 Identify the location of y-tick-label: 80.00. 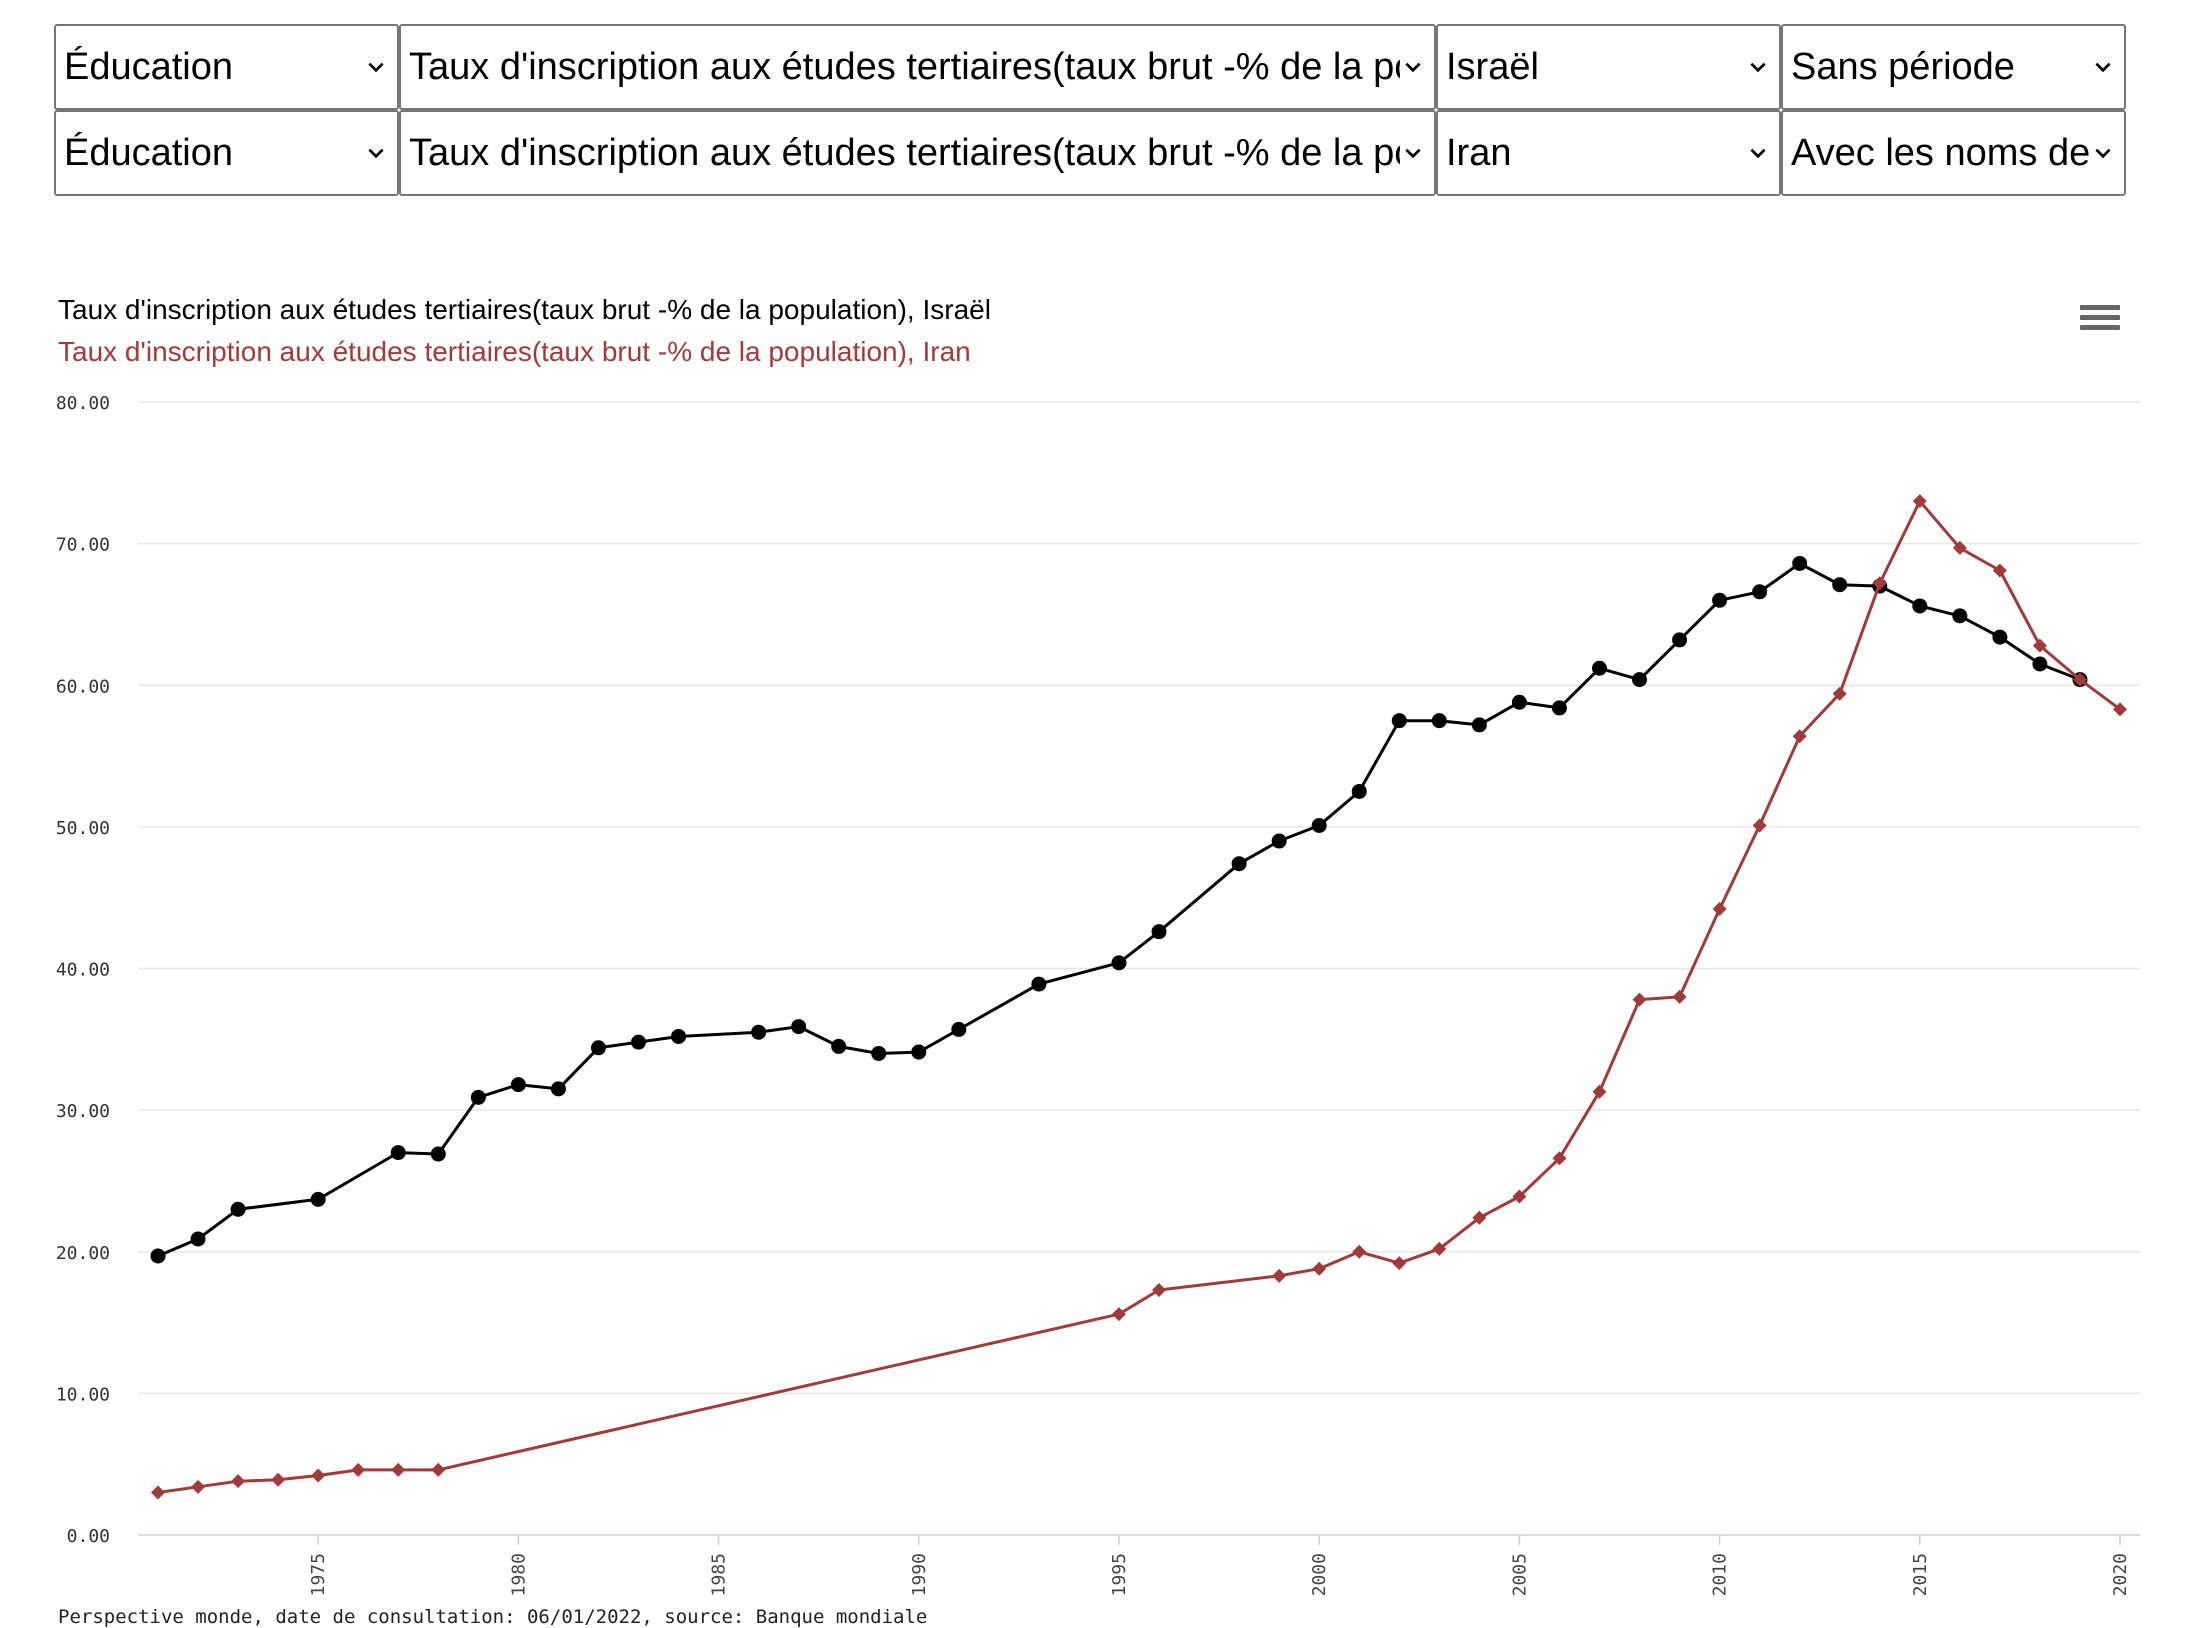
(83, 403).